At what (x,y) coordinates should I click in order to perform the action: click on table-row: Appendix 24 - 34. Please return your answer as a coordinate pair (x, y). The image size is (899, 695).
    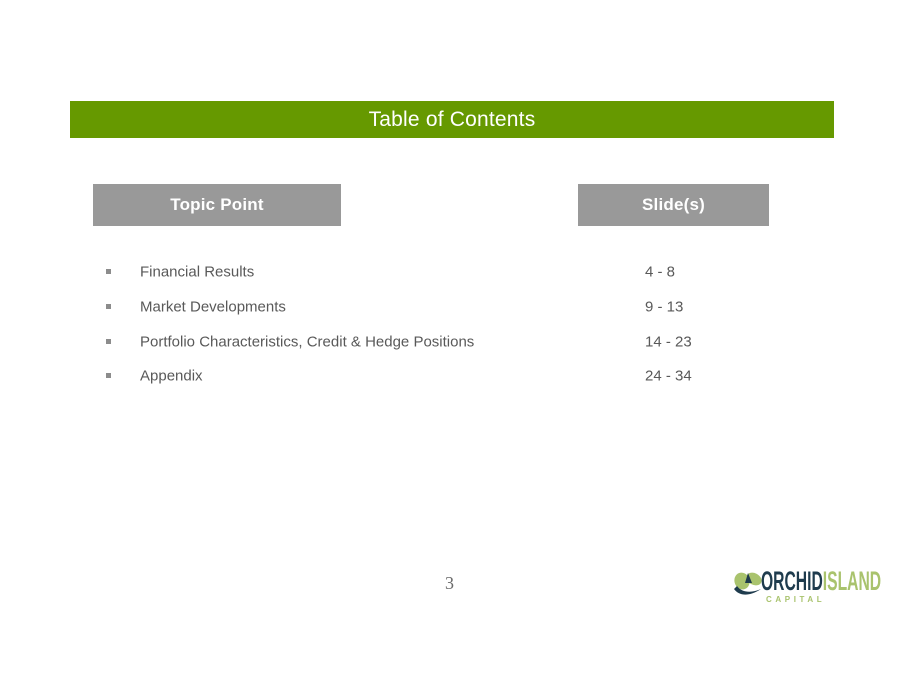
    Looking at the image, I should click on (449, 376).